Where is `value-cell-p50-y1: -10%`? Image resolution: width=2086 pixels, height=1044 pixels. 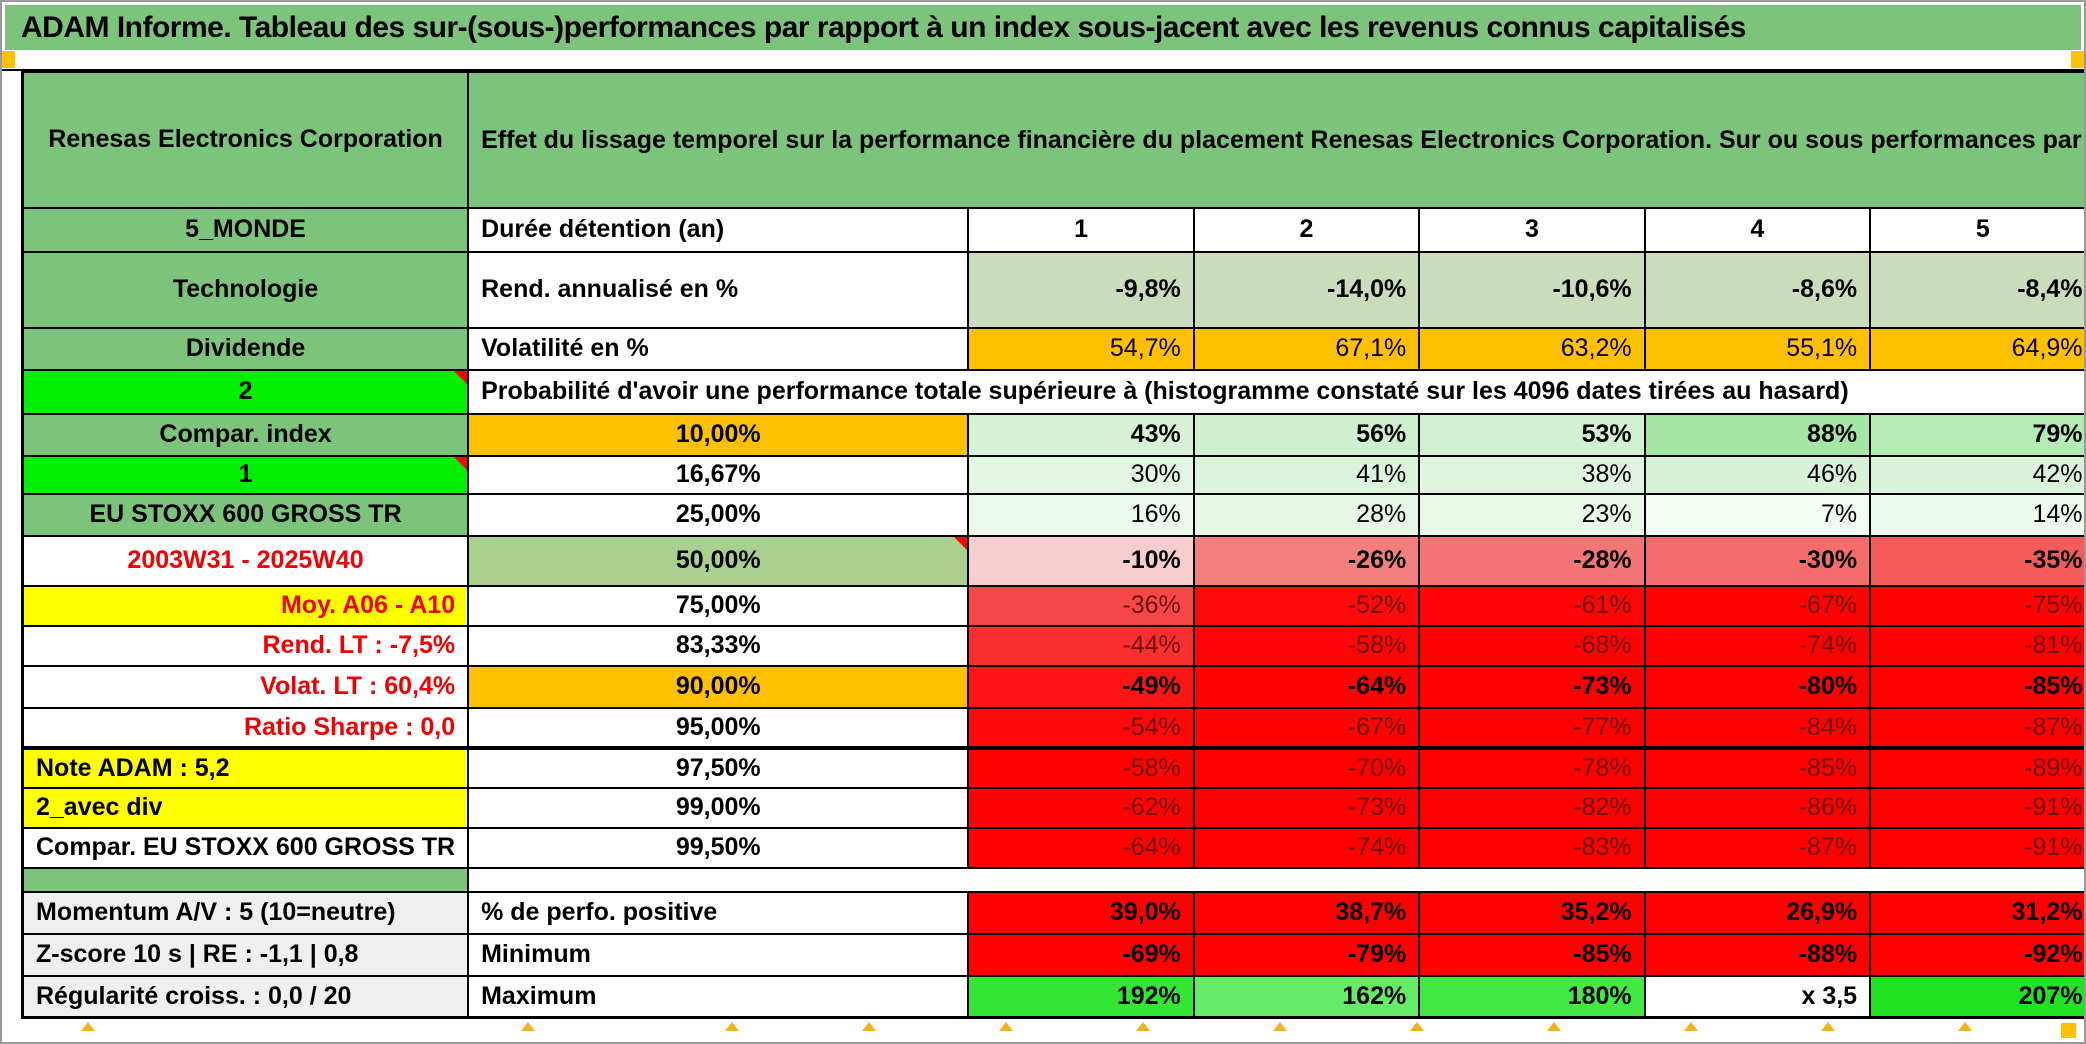
value-cell-p50-y1: -10% is located at coordinates (1081, 560).